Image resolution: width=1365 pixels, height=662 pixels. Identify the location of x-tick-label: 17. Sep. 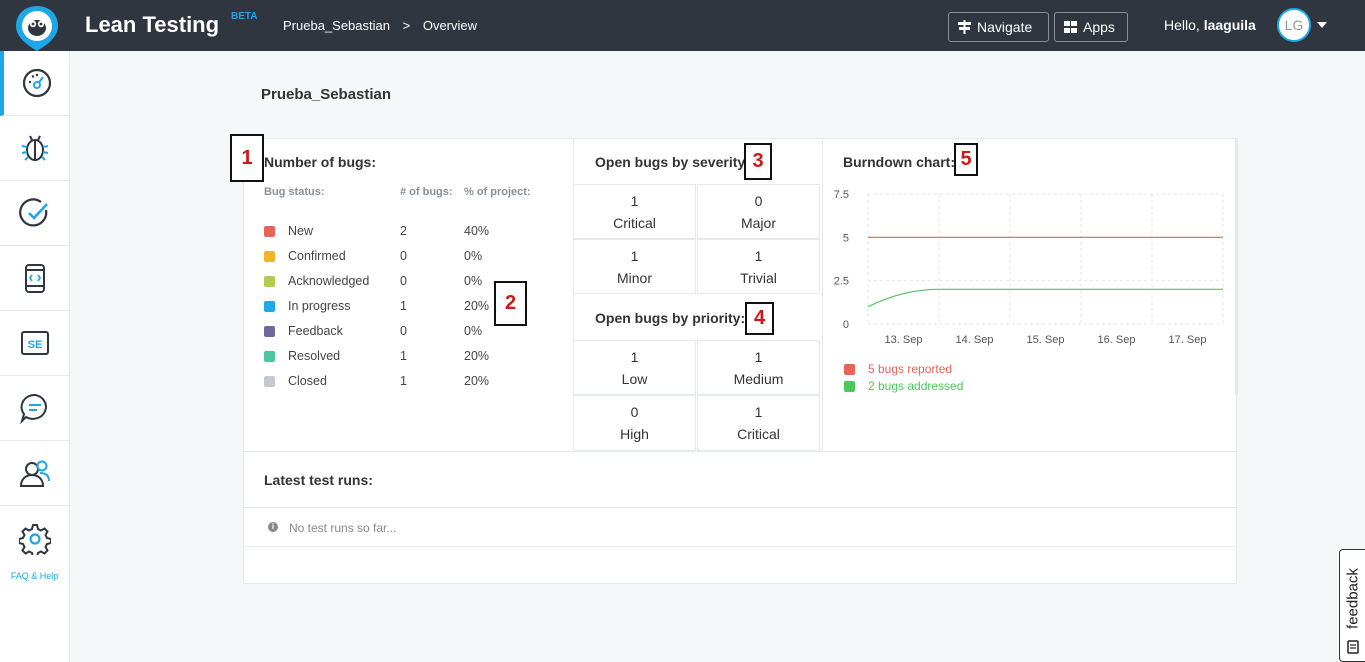
(1188, 340).